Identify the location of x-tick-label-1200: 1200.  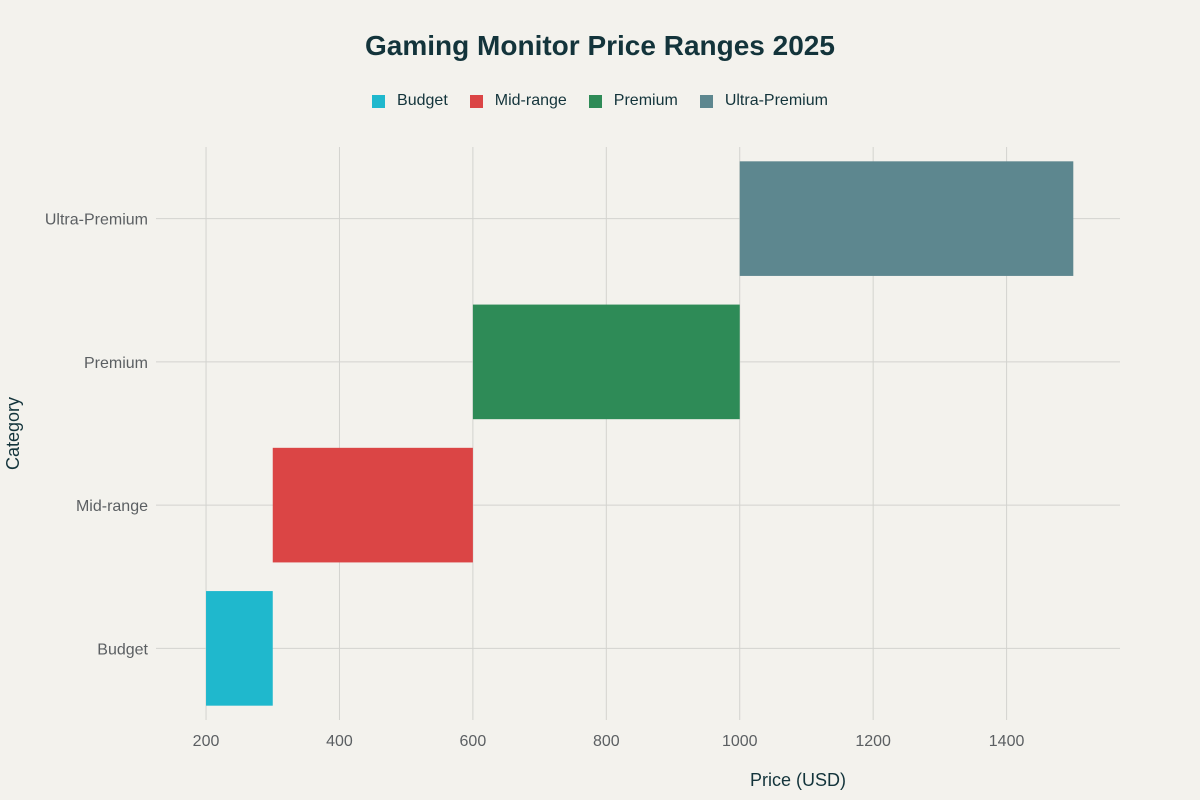
(873, 741).